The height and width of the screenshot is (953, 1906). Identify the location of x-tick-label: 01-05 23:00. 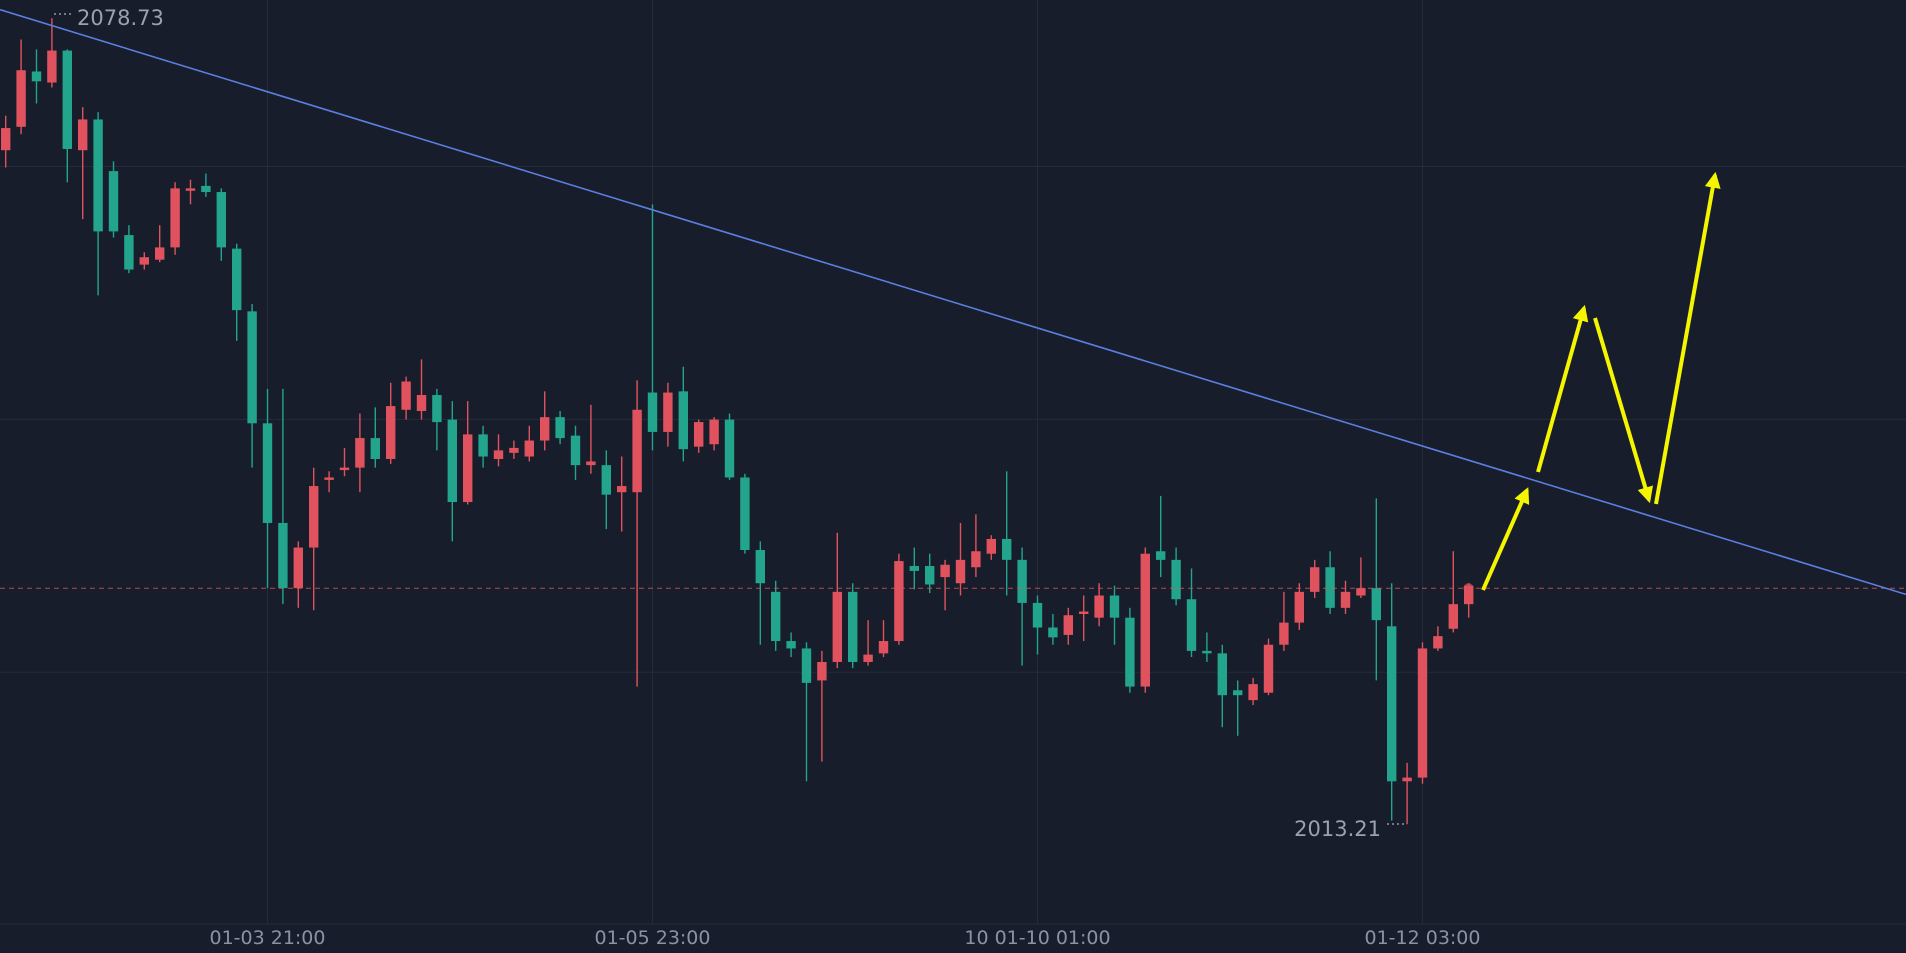
(652, 938).